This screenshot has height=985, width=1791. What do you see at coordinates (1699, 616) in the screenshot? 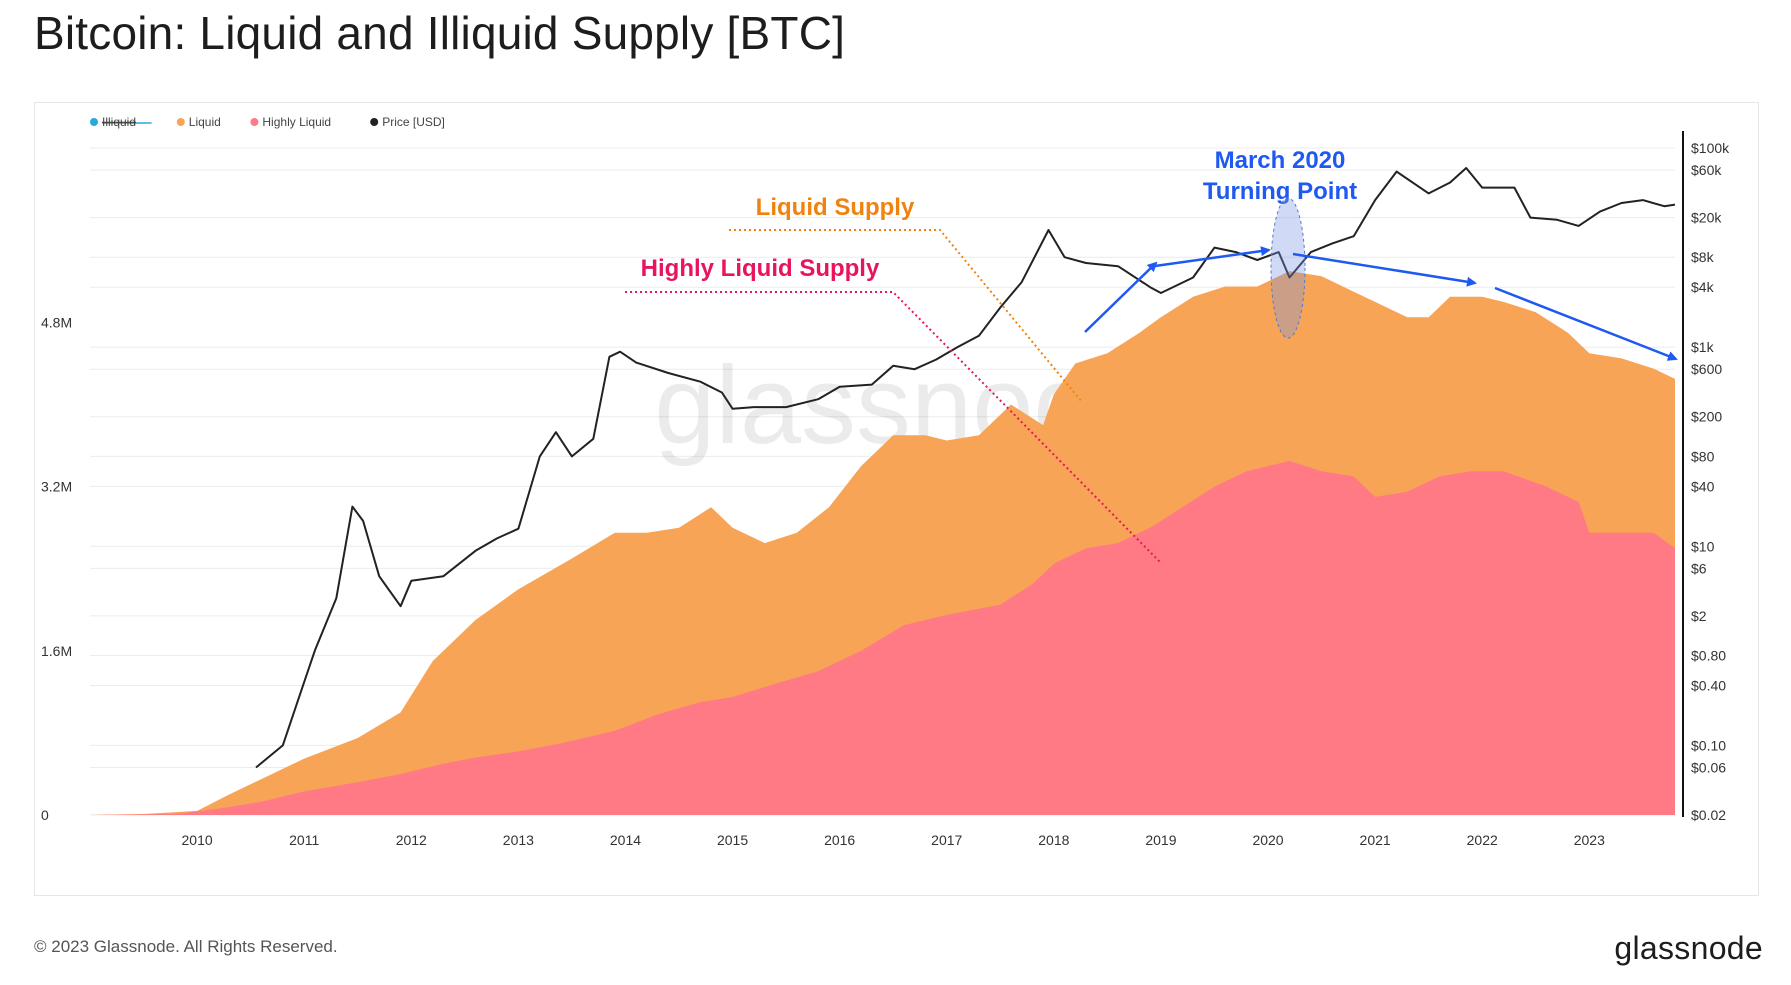
I see `y-right-tick-label: $2` at bounding box center [1699, 616].